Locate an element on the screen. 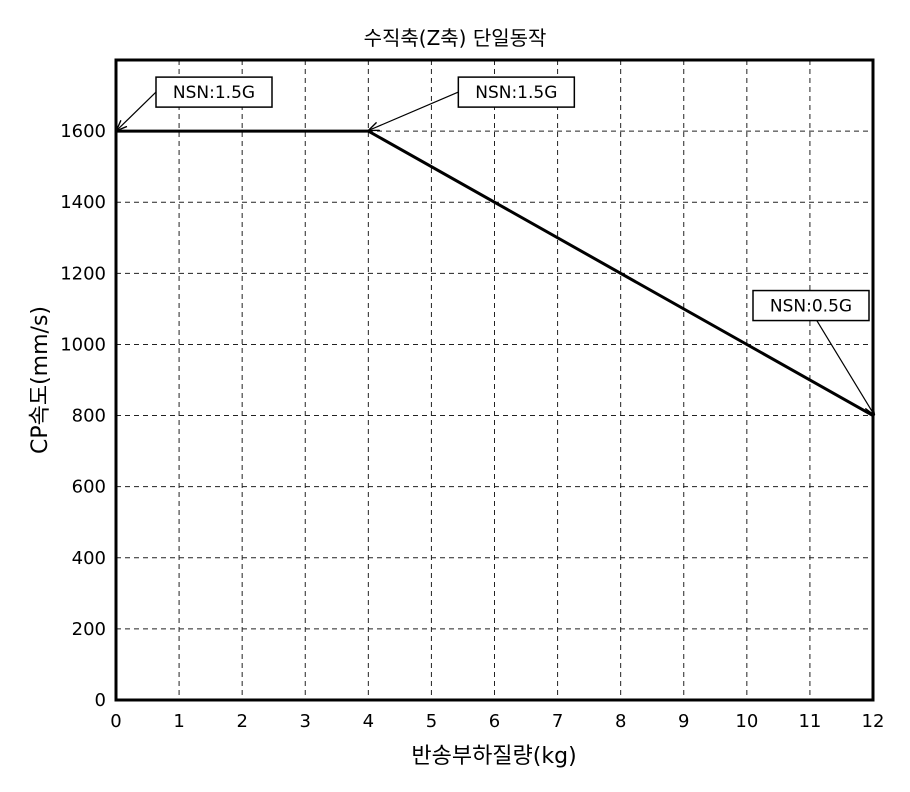 The height and width of the screenshot is (792, 910). x-tick-label: 12 is located at coordinates (873, 721).